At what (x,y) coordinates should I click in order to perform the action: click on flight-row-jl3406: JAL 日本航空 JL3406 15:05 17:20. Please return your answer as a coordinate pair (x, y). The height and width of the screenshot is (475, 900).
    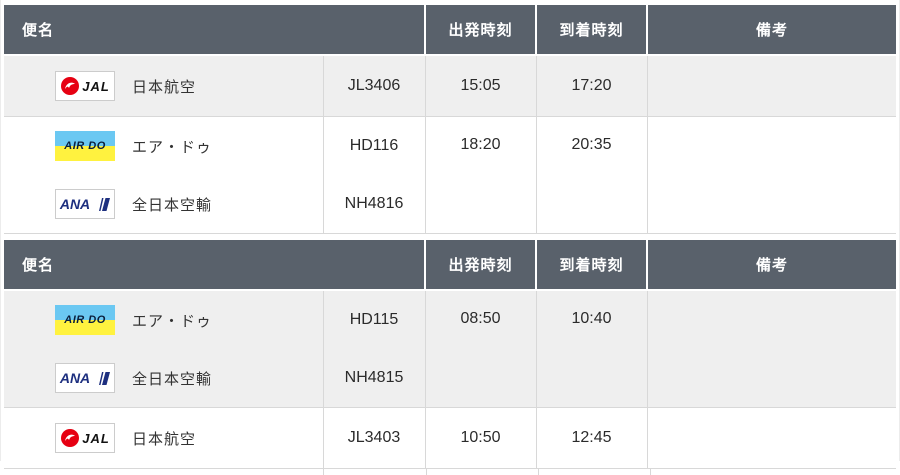
    Looking at the image, I should click on (450, 86).